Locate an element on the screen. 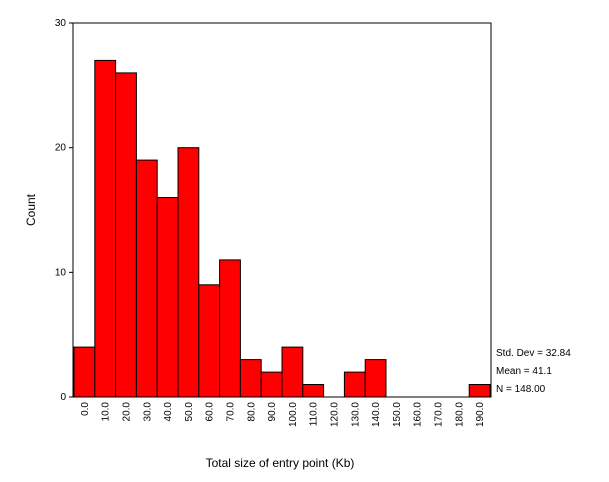 This screenshot has width=609, height=482. x-tick-label: 0.0 is located at coordinates (85, 409).